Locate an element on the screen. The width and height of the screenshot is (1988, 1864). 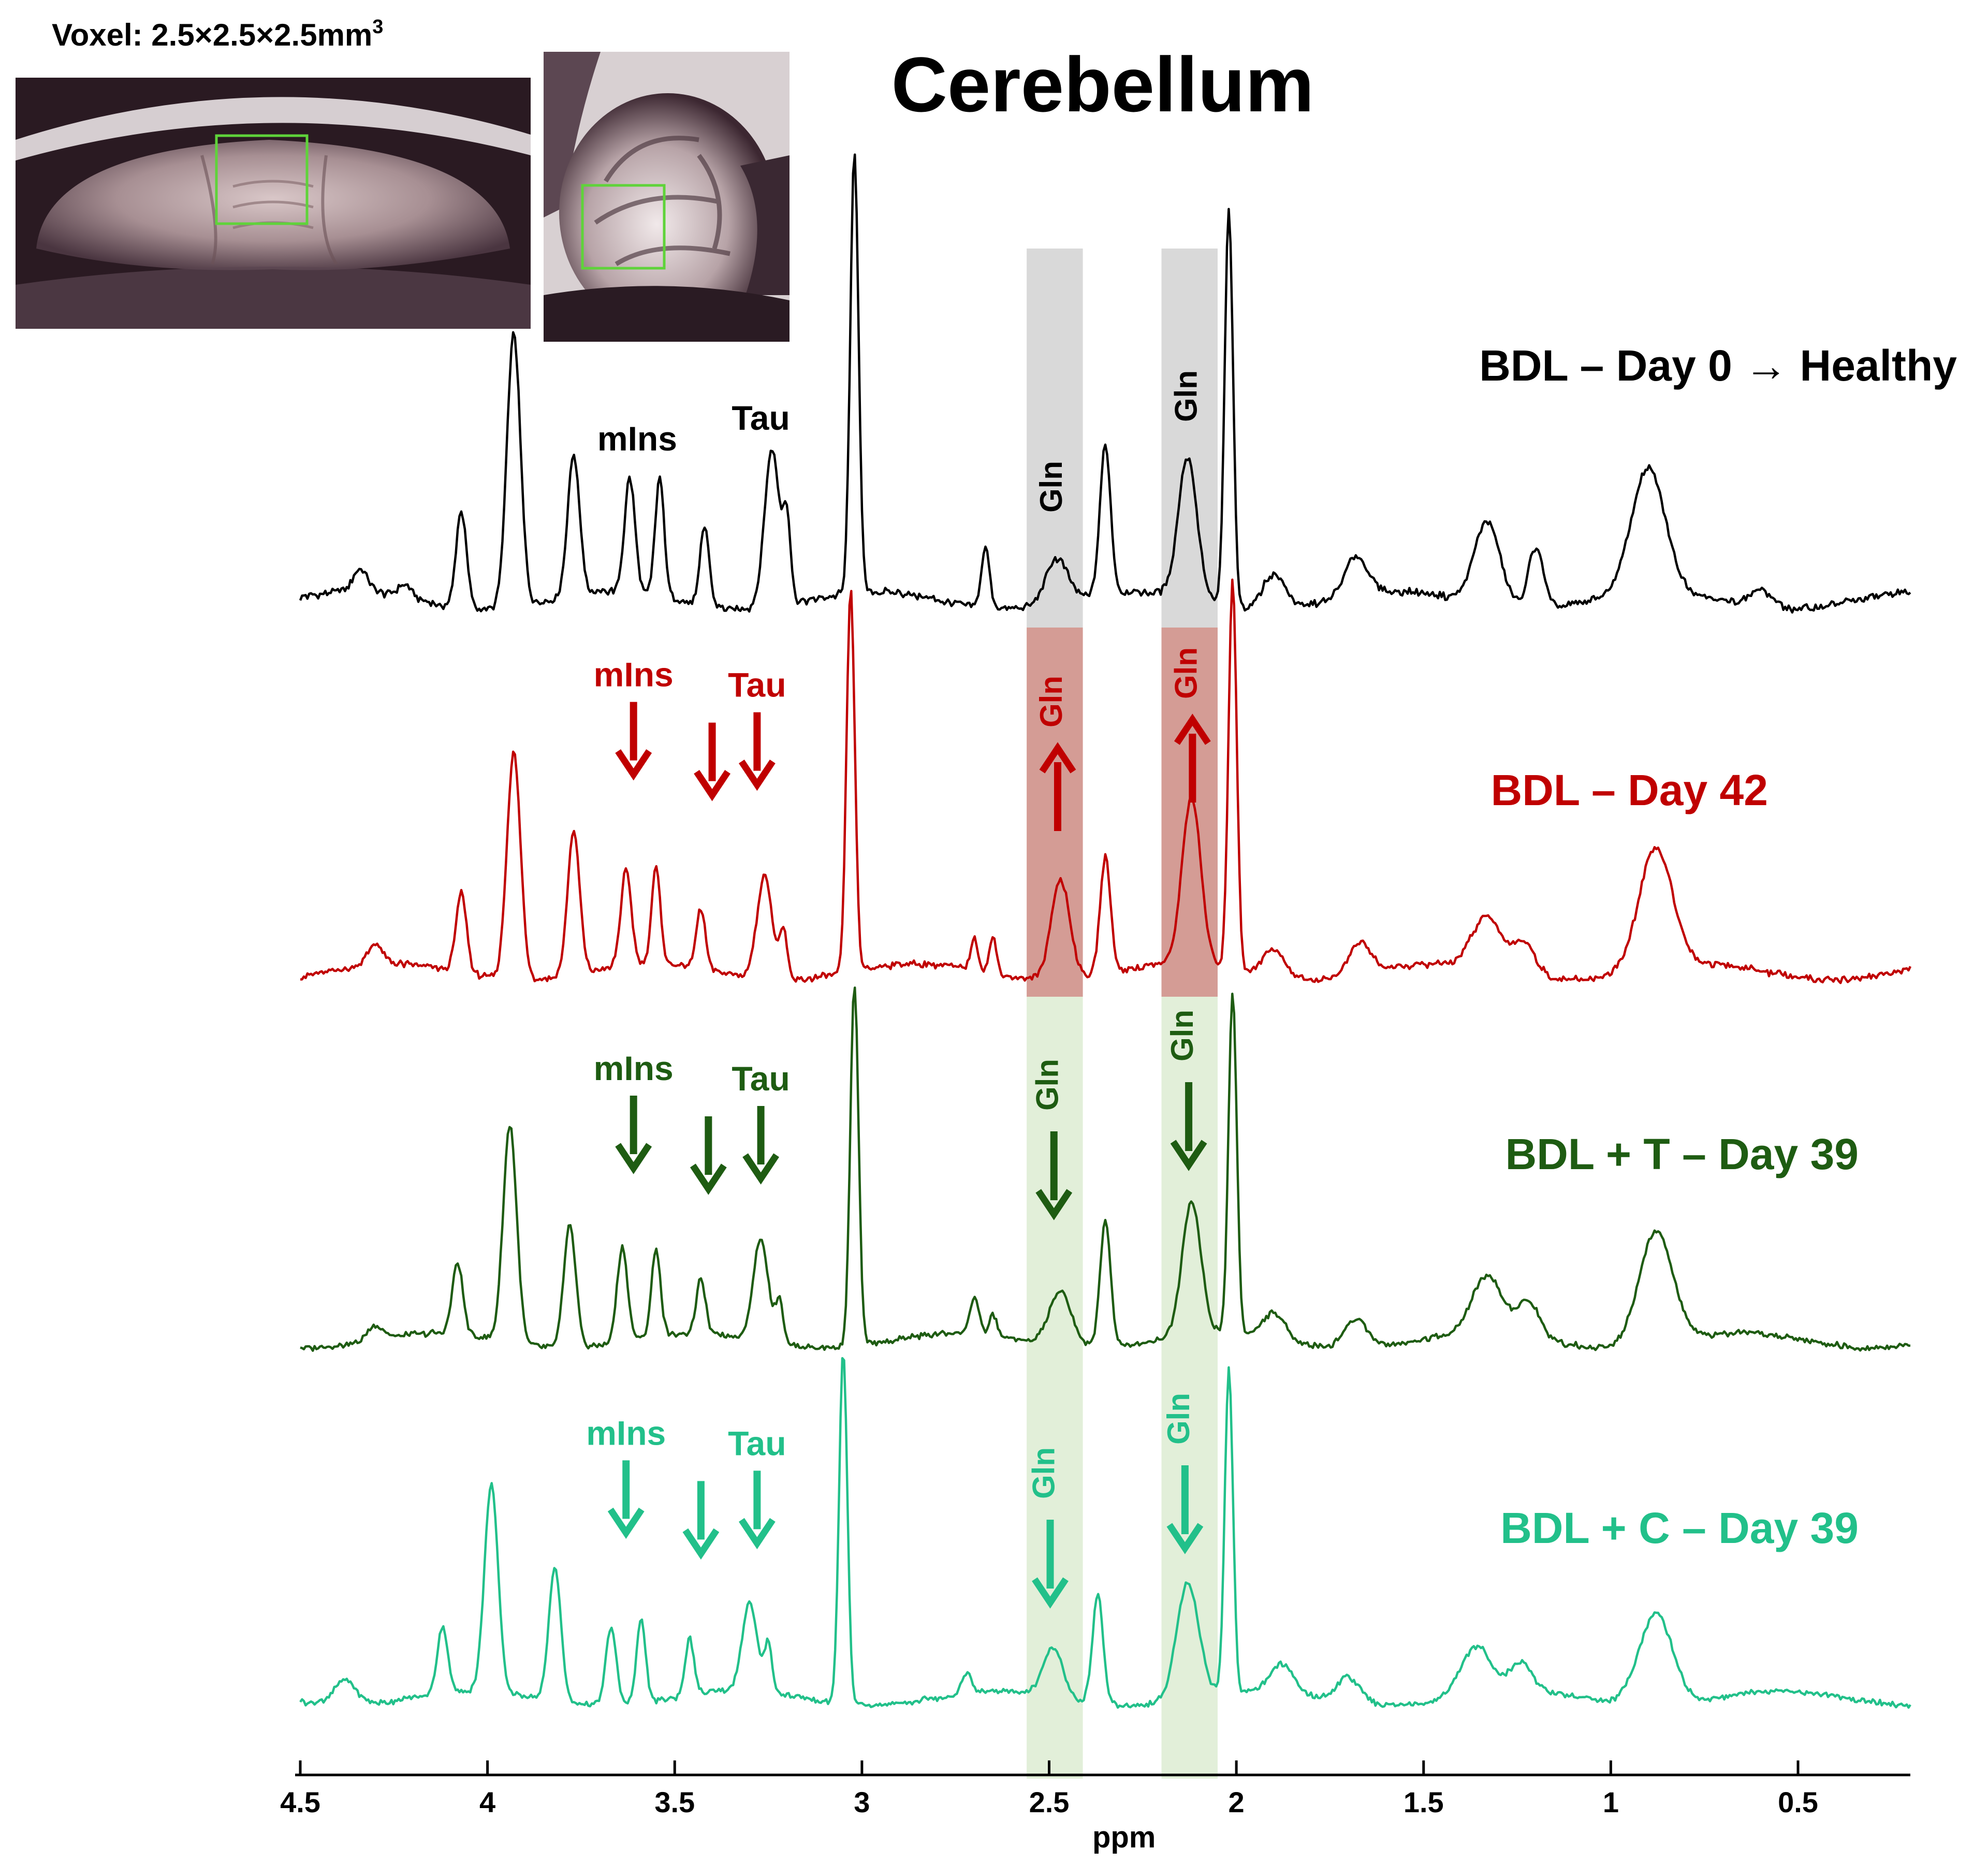
series-label-2: BDL + T – Day 39 is located at coordinates (1682, 1154).